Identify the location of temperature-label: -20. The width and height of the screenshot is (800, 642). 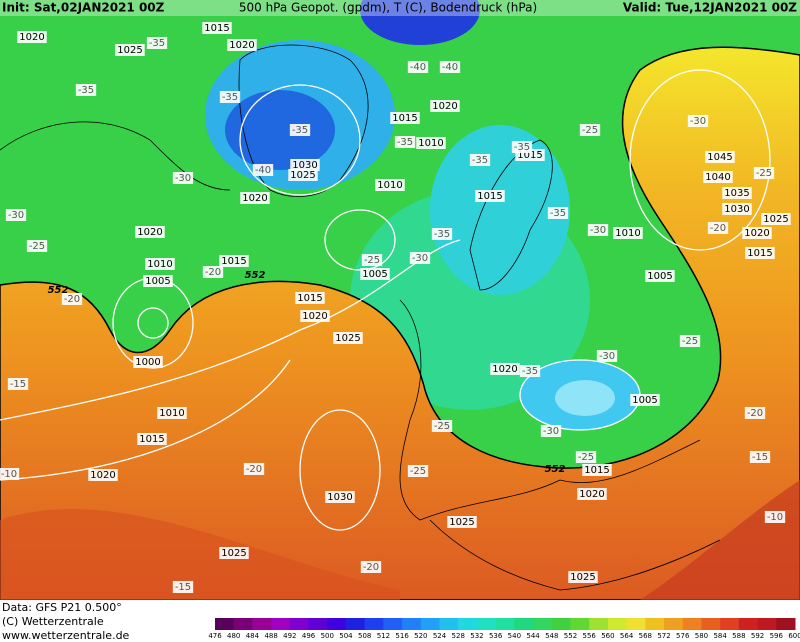
(371, 567).